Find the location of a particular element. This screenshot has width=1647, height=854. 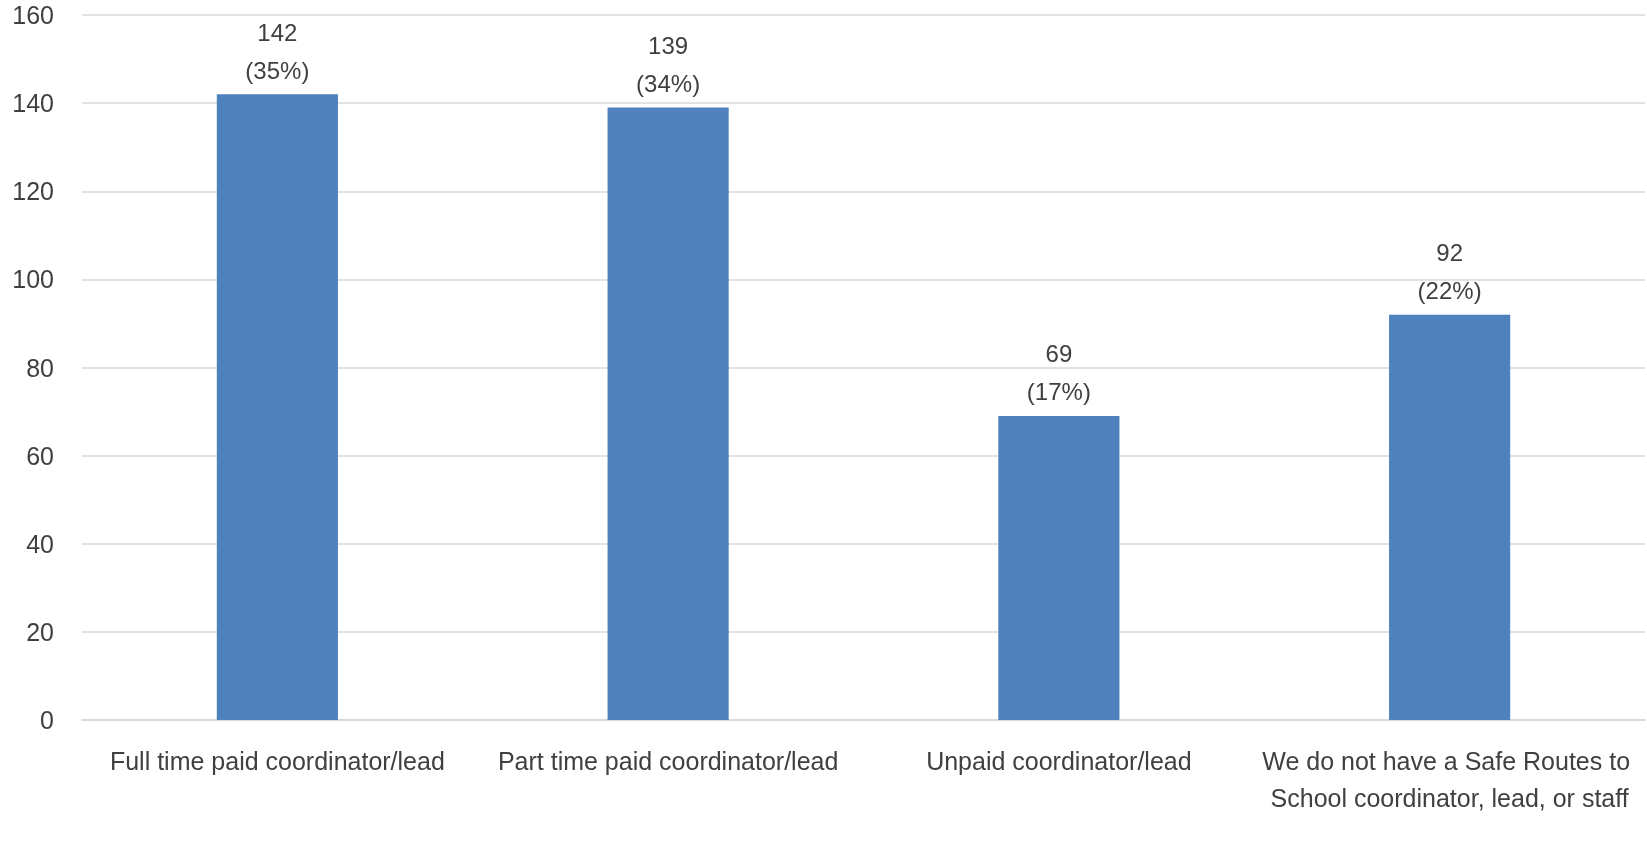

y-tick-label: 160 is located at coordinates (33, 15).